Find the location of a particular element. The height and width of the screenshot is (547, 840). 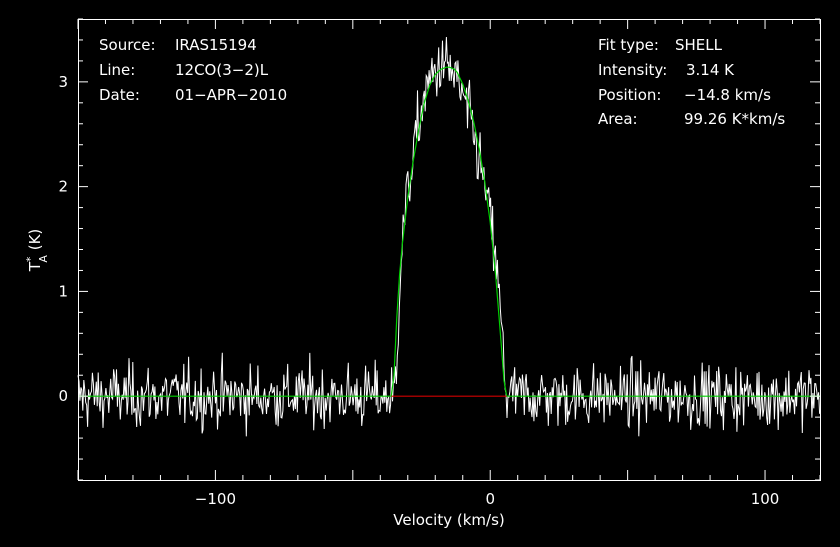

y-tick-label: 3 is located at coordinates (63, 82).